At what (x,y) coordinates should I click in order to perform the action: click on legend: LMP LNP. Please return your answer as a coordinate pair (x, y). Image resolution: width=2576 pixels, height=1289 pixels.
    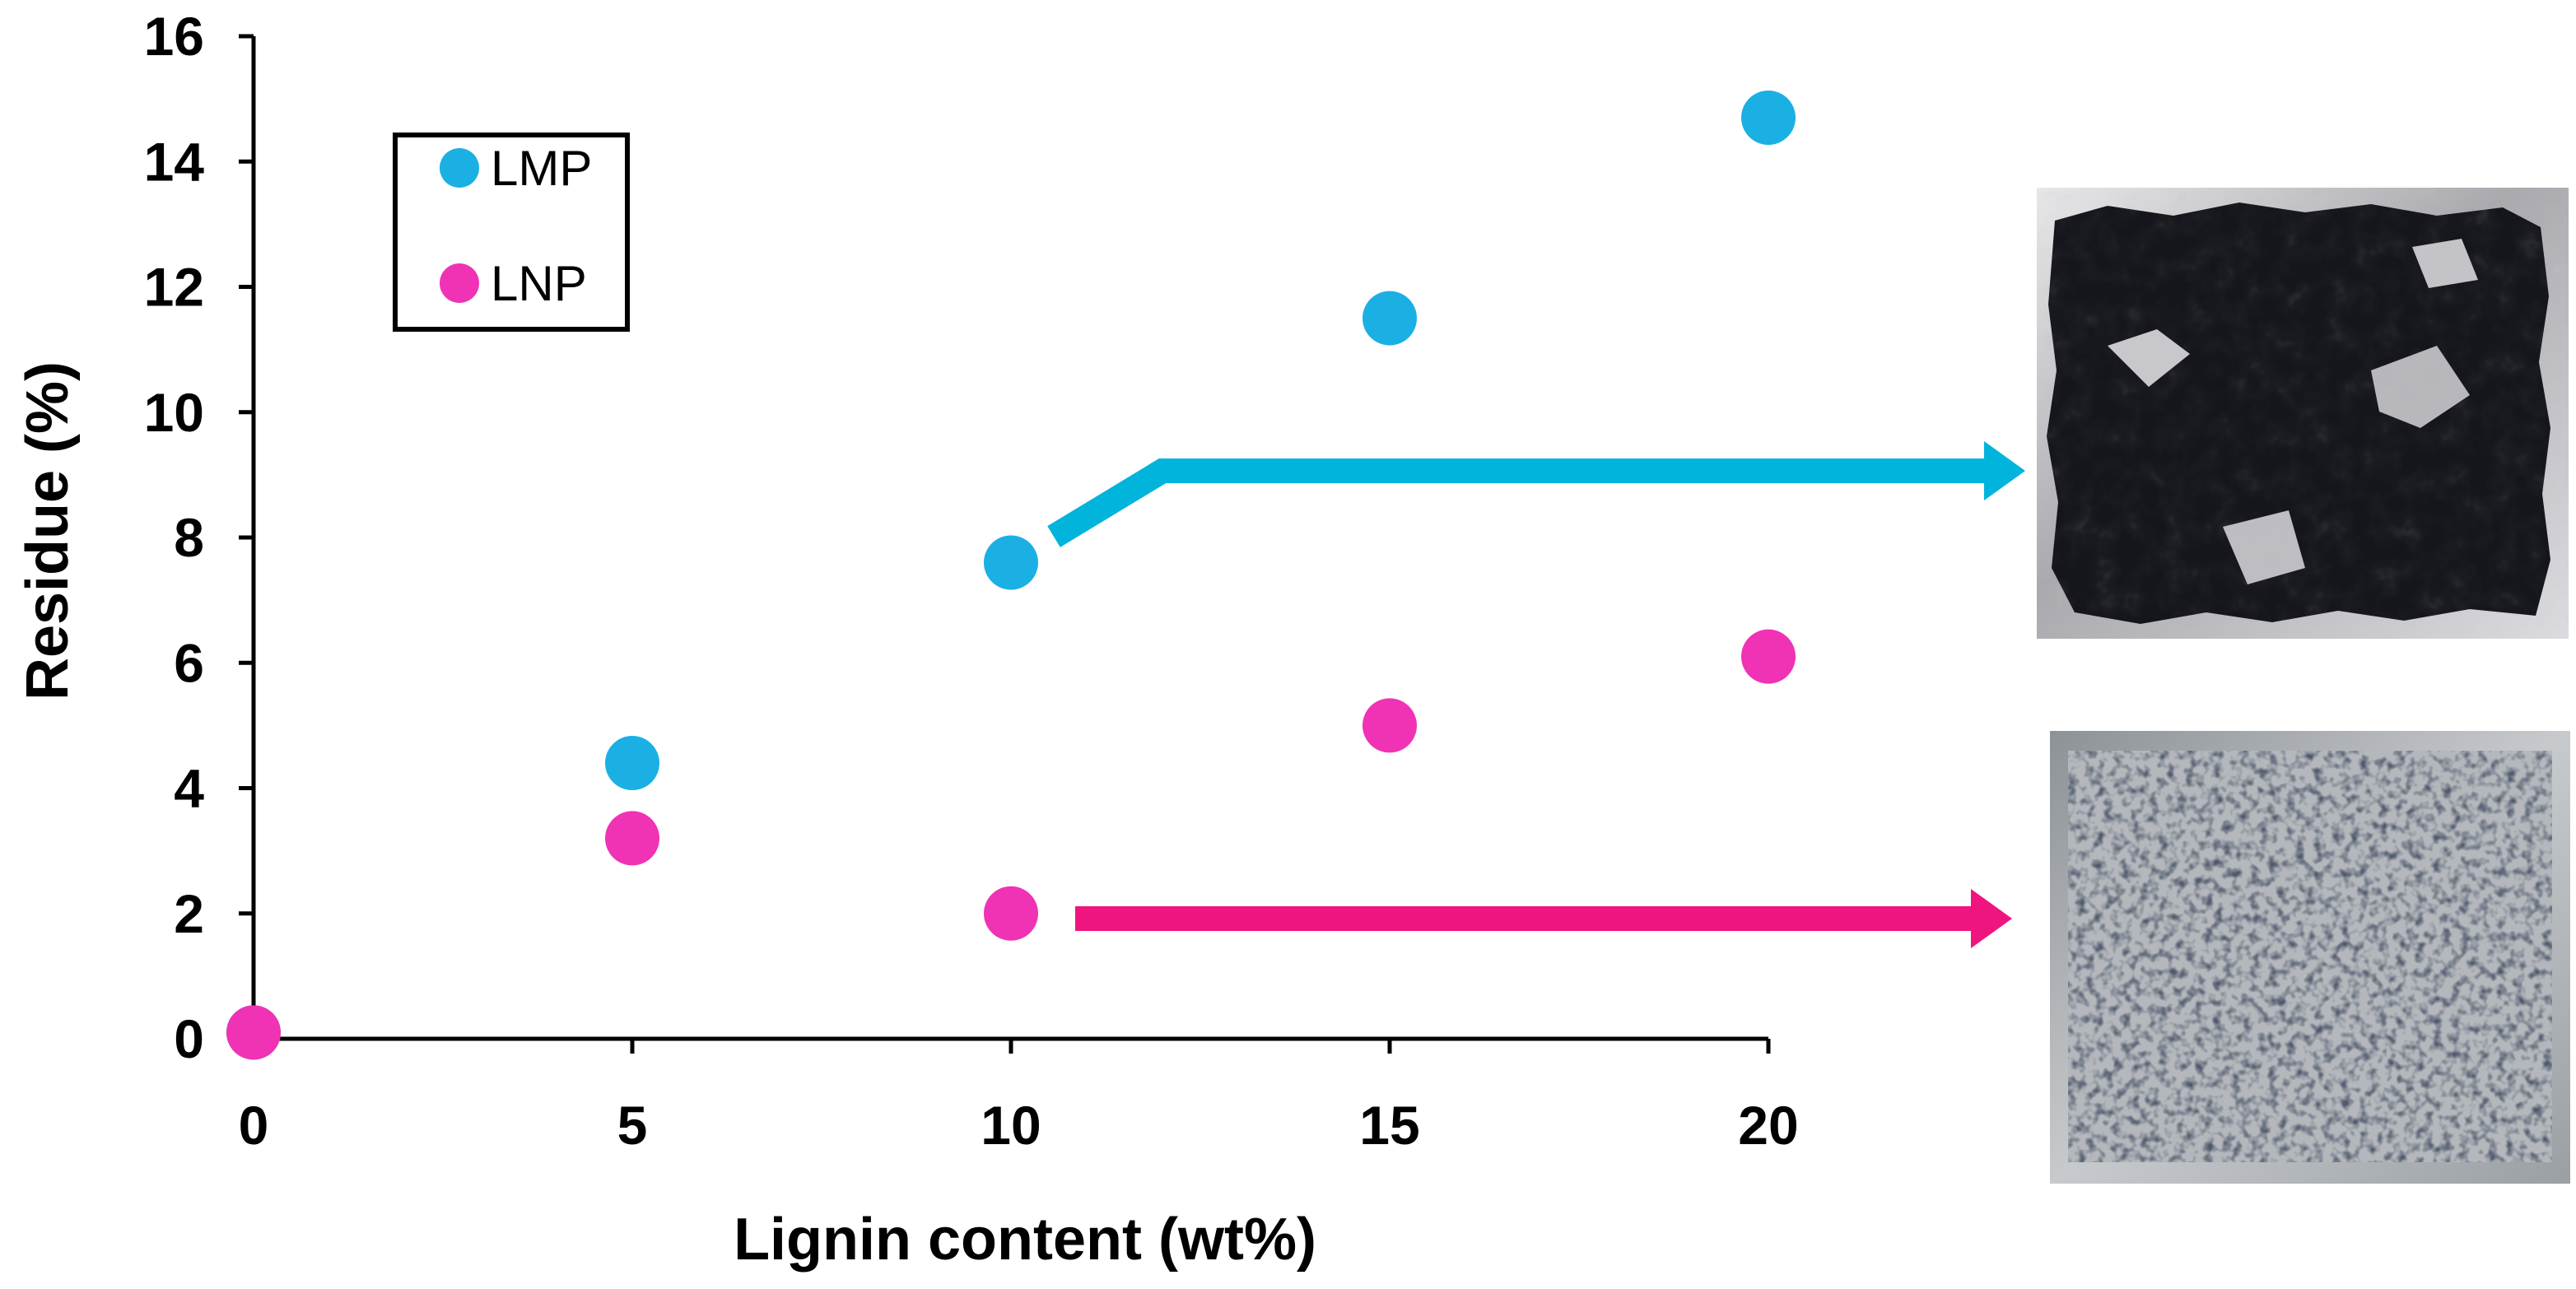
    Looking at the image, I should click on (511, 232).